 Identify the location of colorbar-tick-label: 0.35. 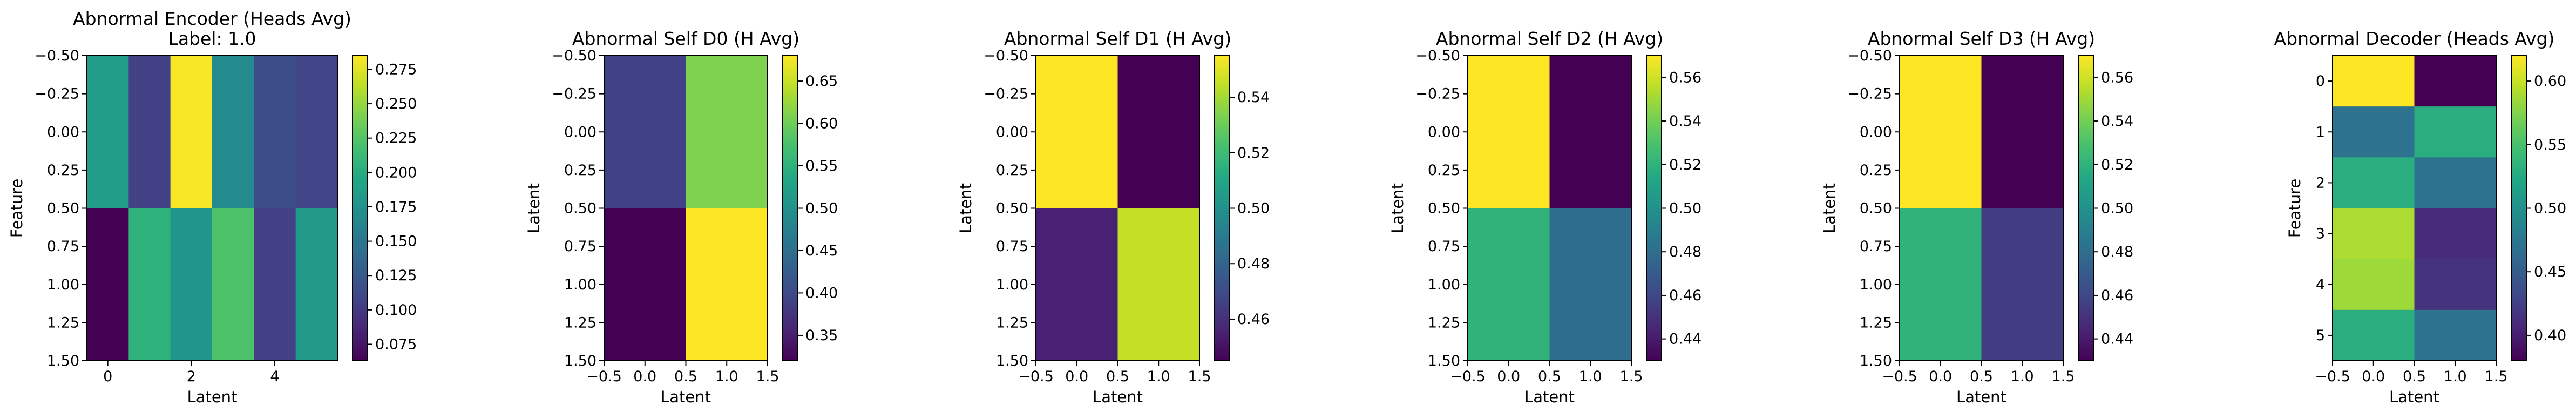
(821, 335).